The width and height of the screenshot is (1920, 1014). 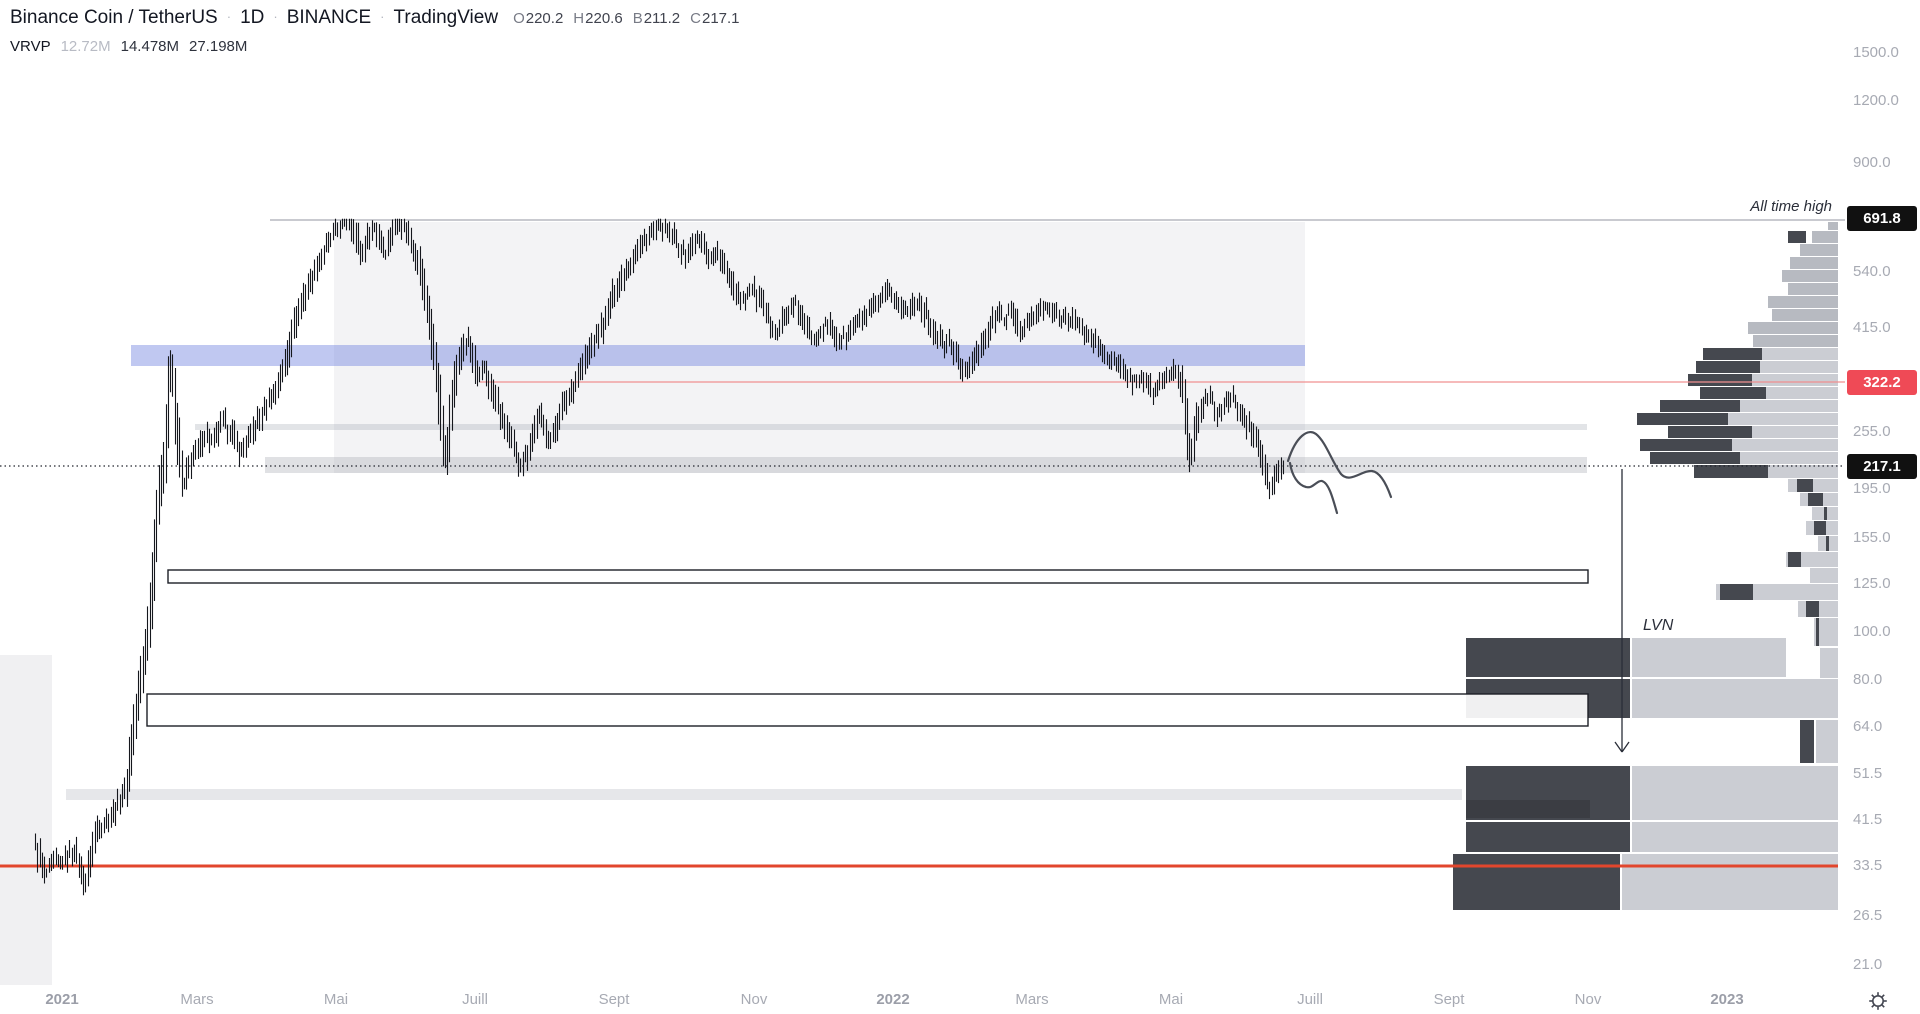 I want to click on price-tick-label: 540.0, so click(x=1872, y=271).